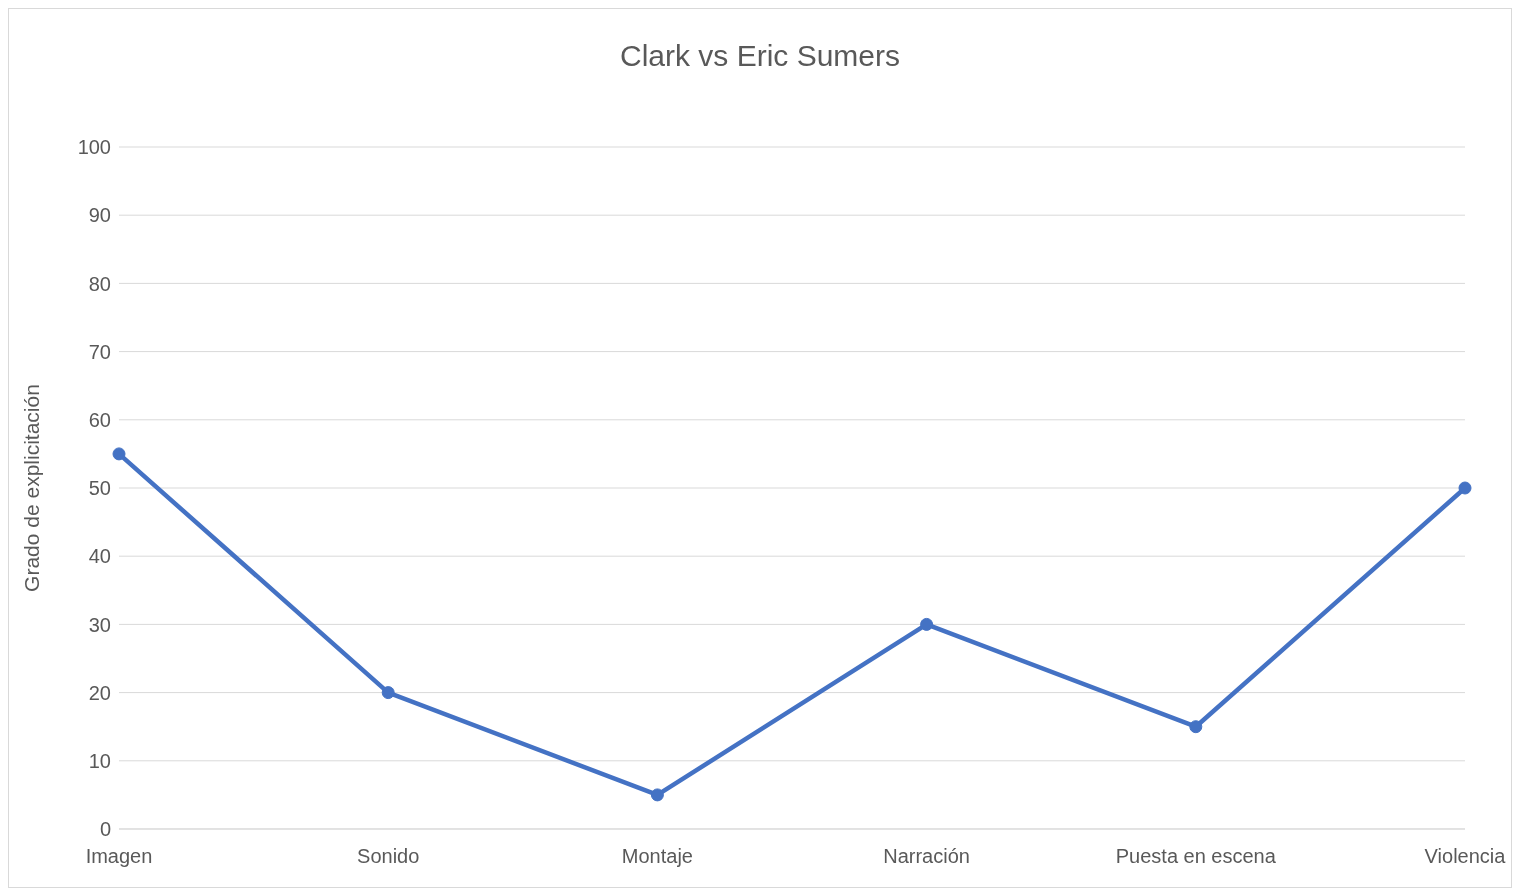 Image resolution: width=1514 pixels, height=889 pixels. What do you see at coordinates (99, 692) in the screenshot?
I see `y-tick-label: 20` at bounding box center [99, 692].